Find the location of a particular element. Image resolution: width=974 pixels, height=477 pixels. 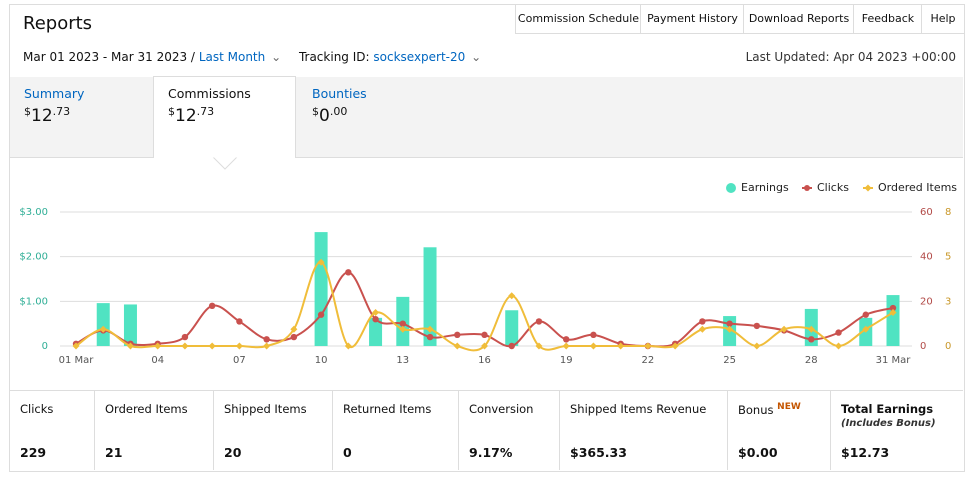

x-tick-label: 25 is located at coordinates (729, 360).